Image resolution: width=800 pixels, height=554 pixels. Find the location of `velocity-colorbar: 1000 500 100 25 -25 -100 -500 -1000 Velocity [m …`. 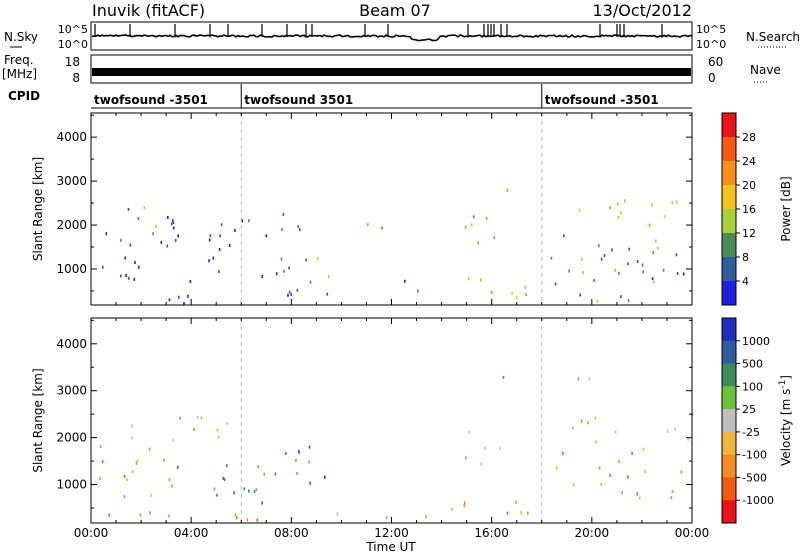

velocity-colorbar: 1000 500 100 25 -25 -100 -500 -1000 Velocity [m … is located at coordinates (757, 420).